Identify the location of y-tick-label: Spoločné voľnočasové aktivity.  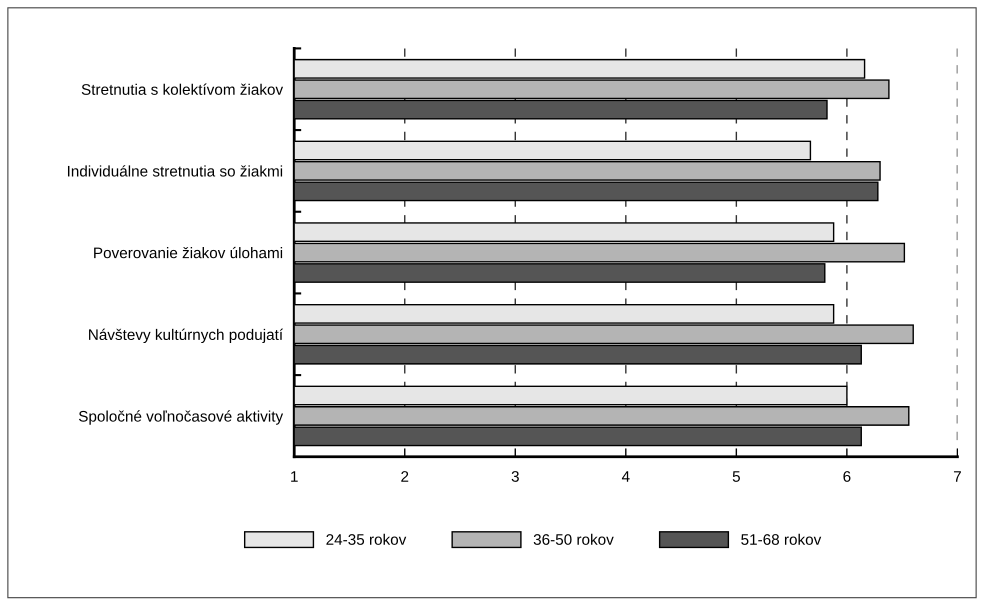
(181, 417).